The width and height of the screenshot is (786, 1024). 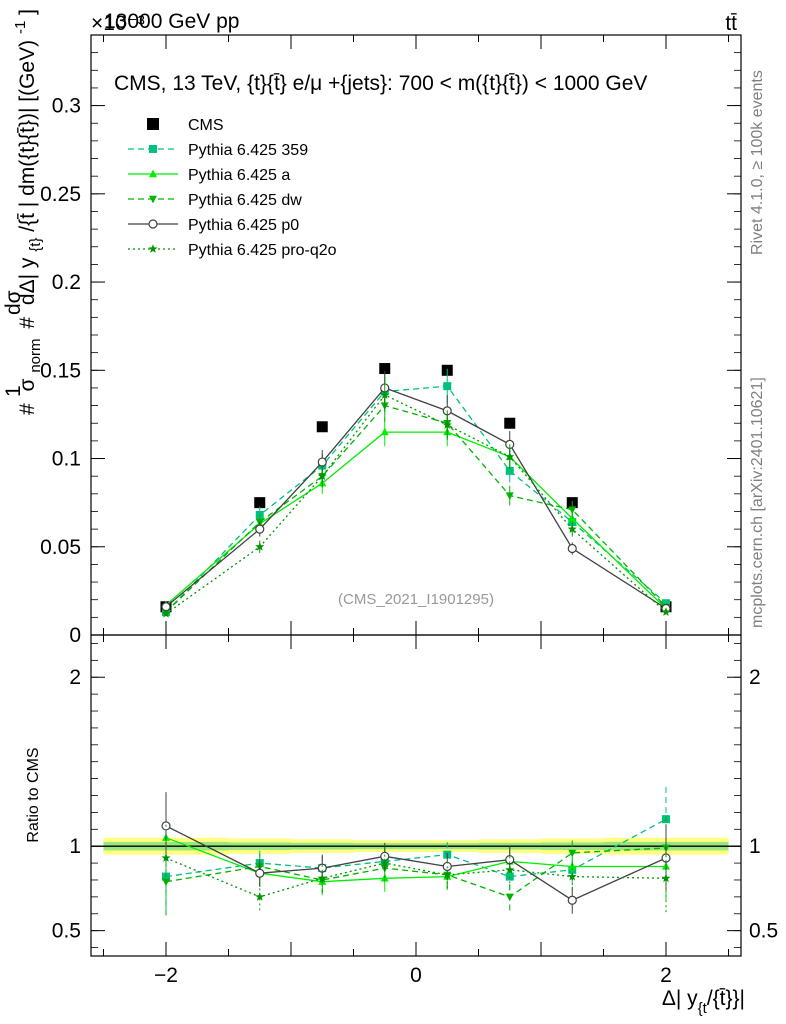 What do you see at coordinates (60, 547) in the screenshot?
I see `main-ytick-label: 0.05` at bounding box center [60, 547].